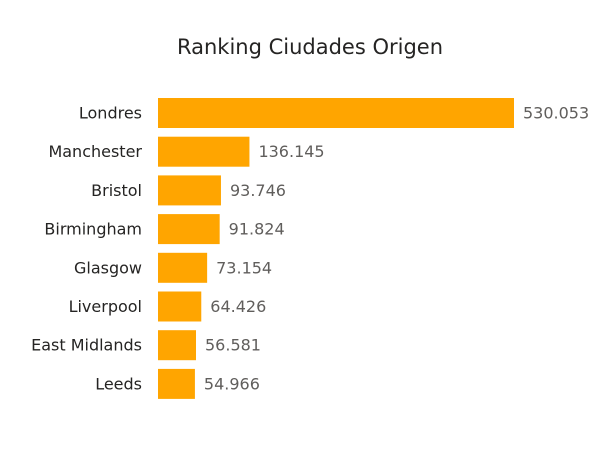 This screenshot has width=600, height=470. Describe the element at coordinates (86, 345) in the screenshot. I see `category-label: East Midlands` at that location.